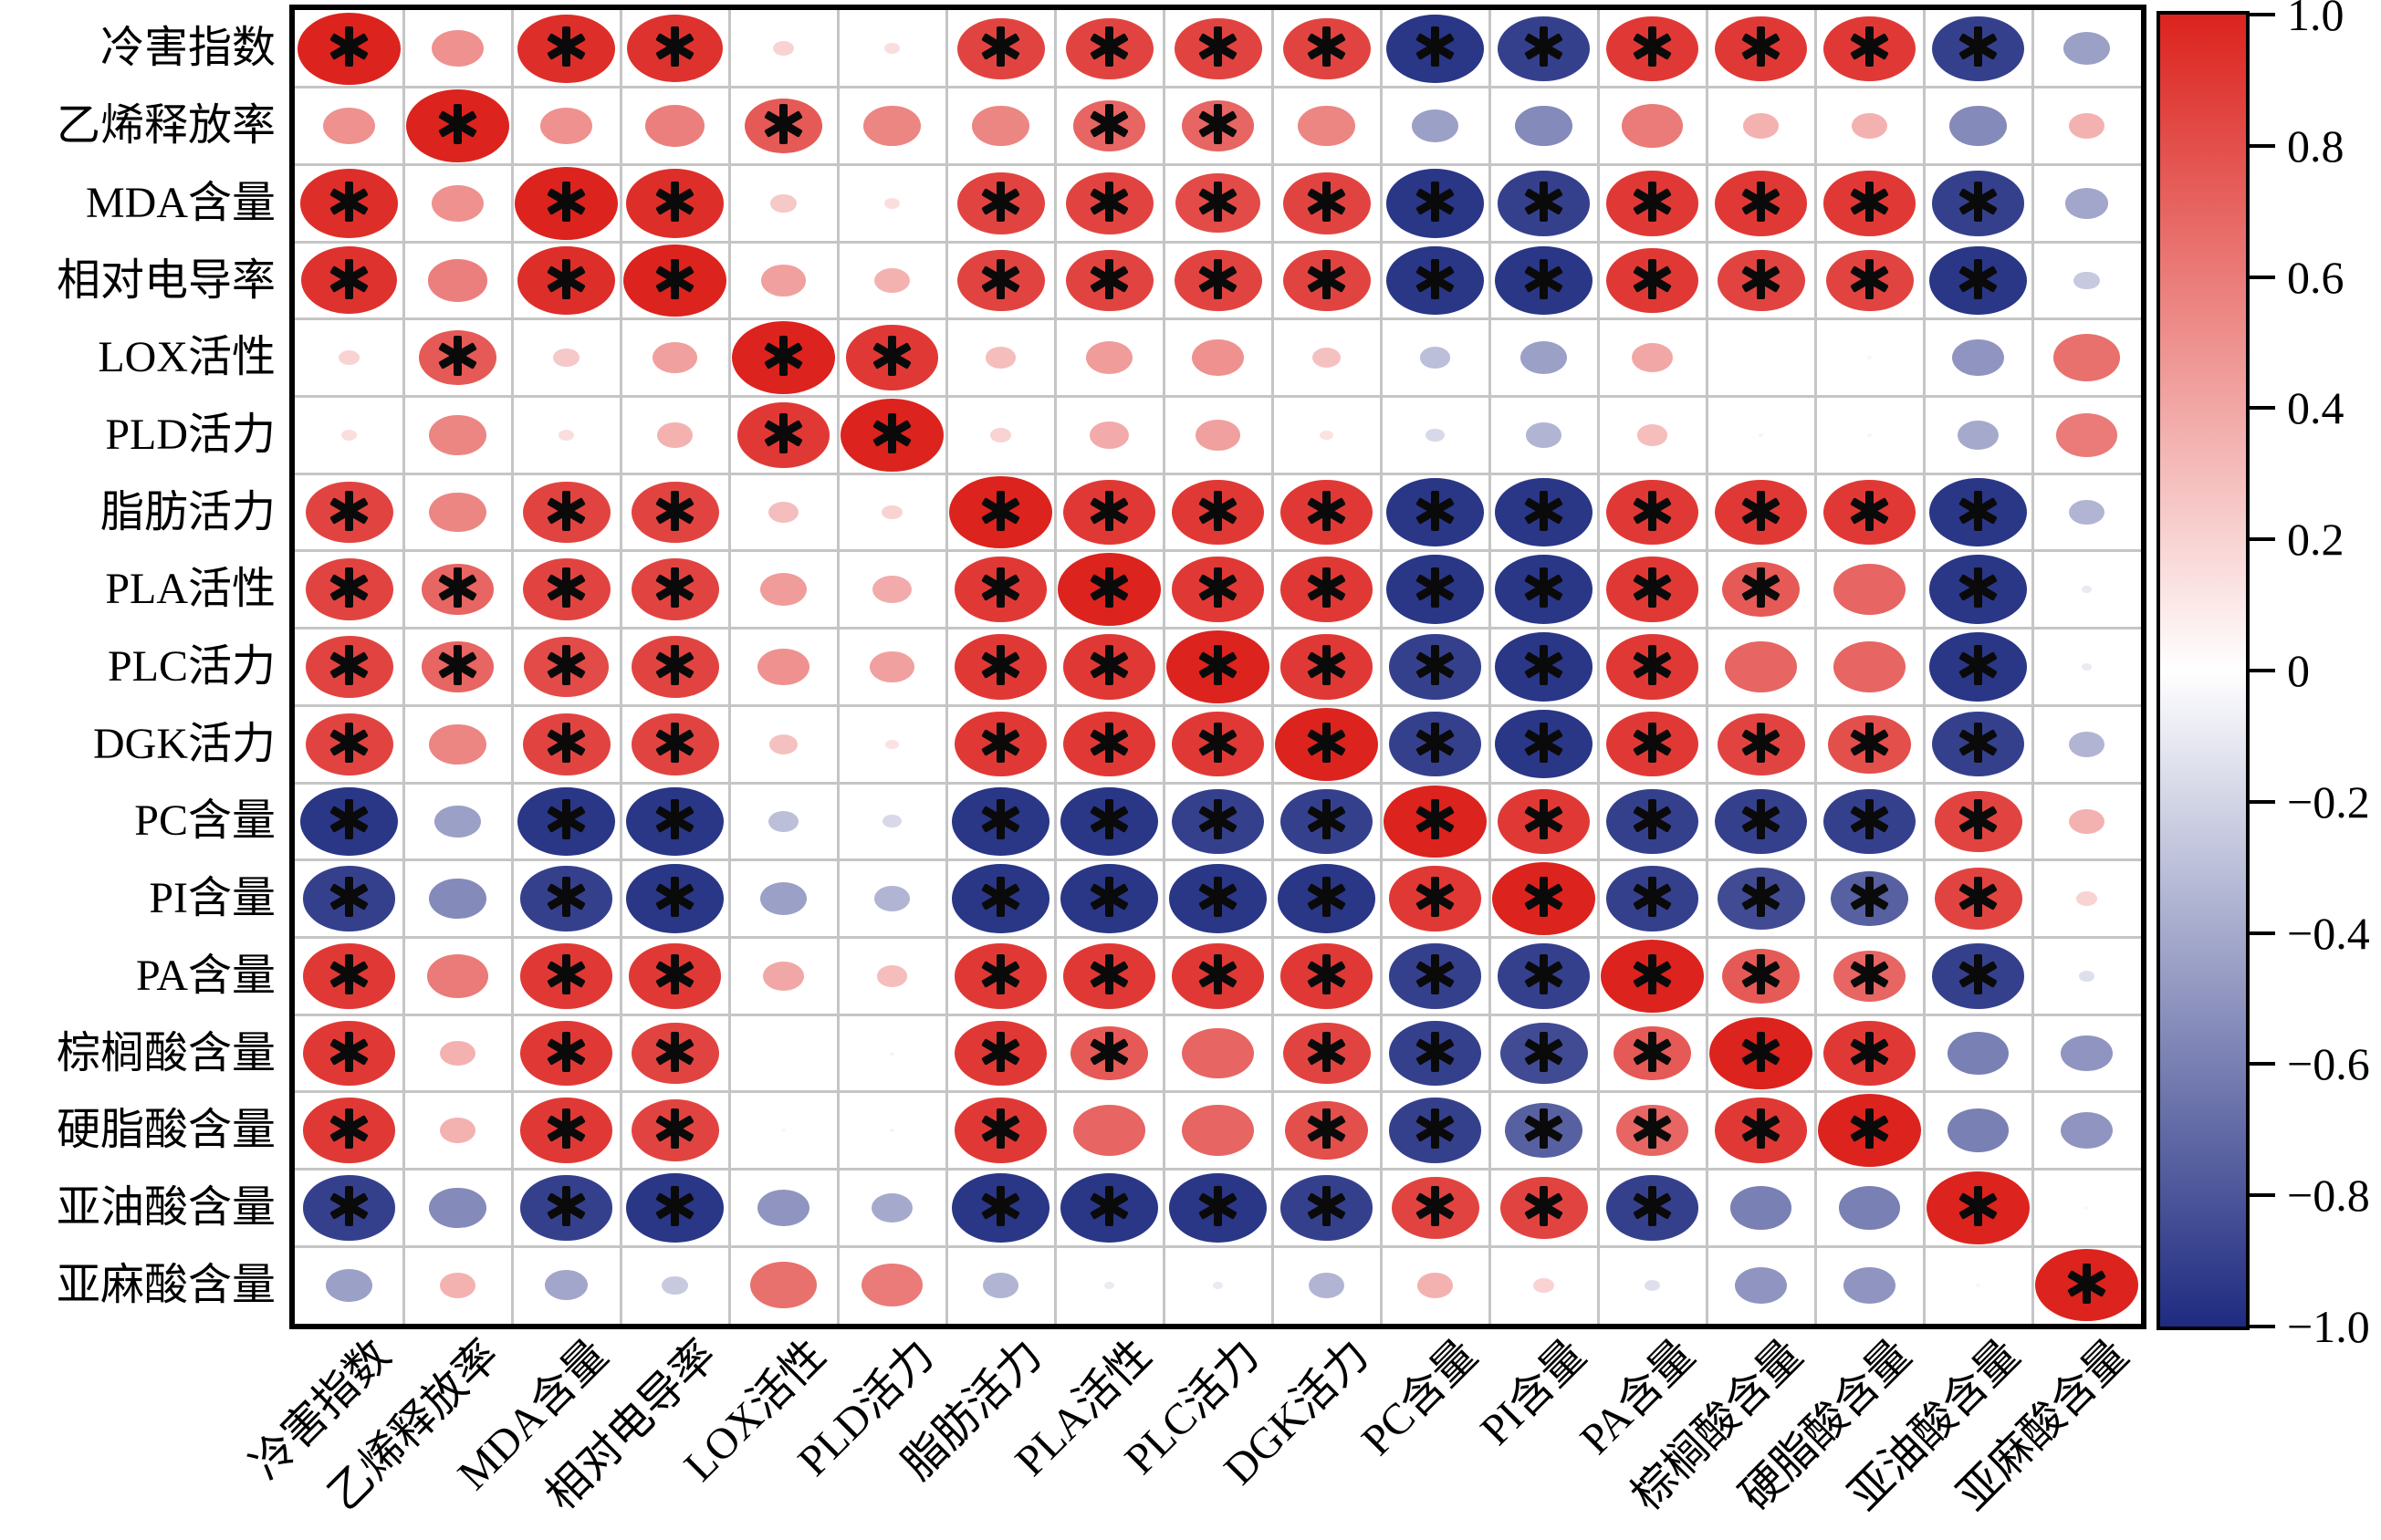 Image resolution: width=2381 pixels, height=1540 pixels. Describe the element at coordinates (166, 1207) in the screenshot. I see `row-label: 亚油酸含量` at that location.